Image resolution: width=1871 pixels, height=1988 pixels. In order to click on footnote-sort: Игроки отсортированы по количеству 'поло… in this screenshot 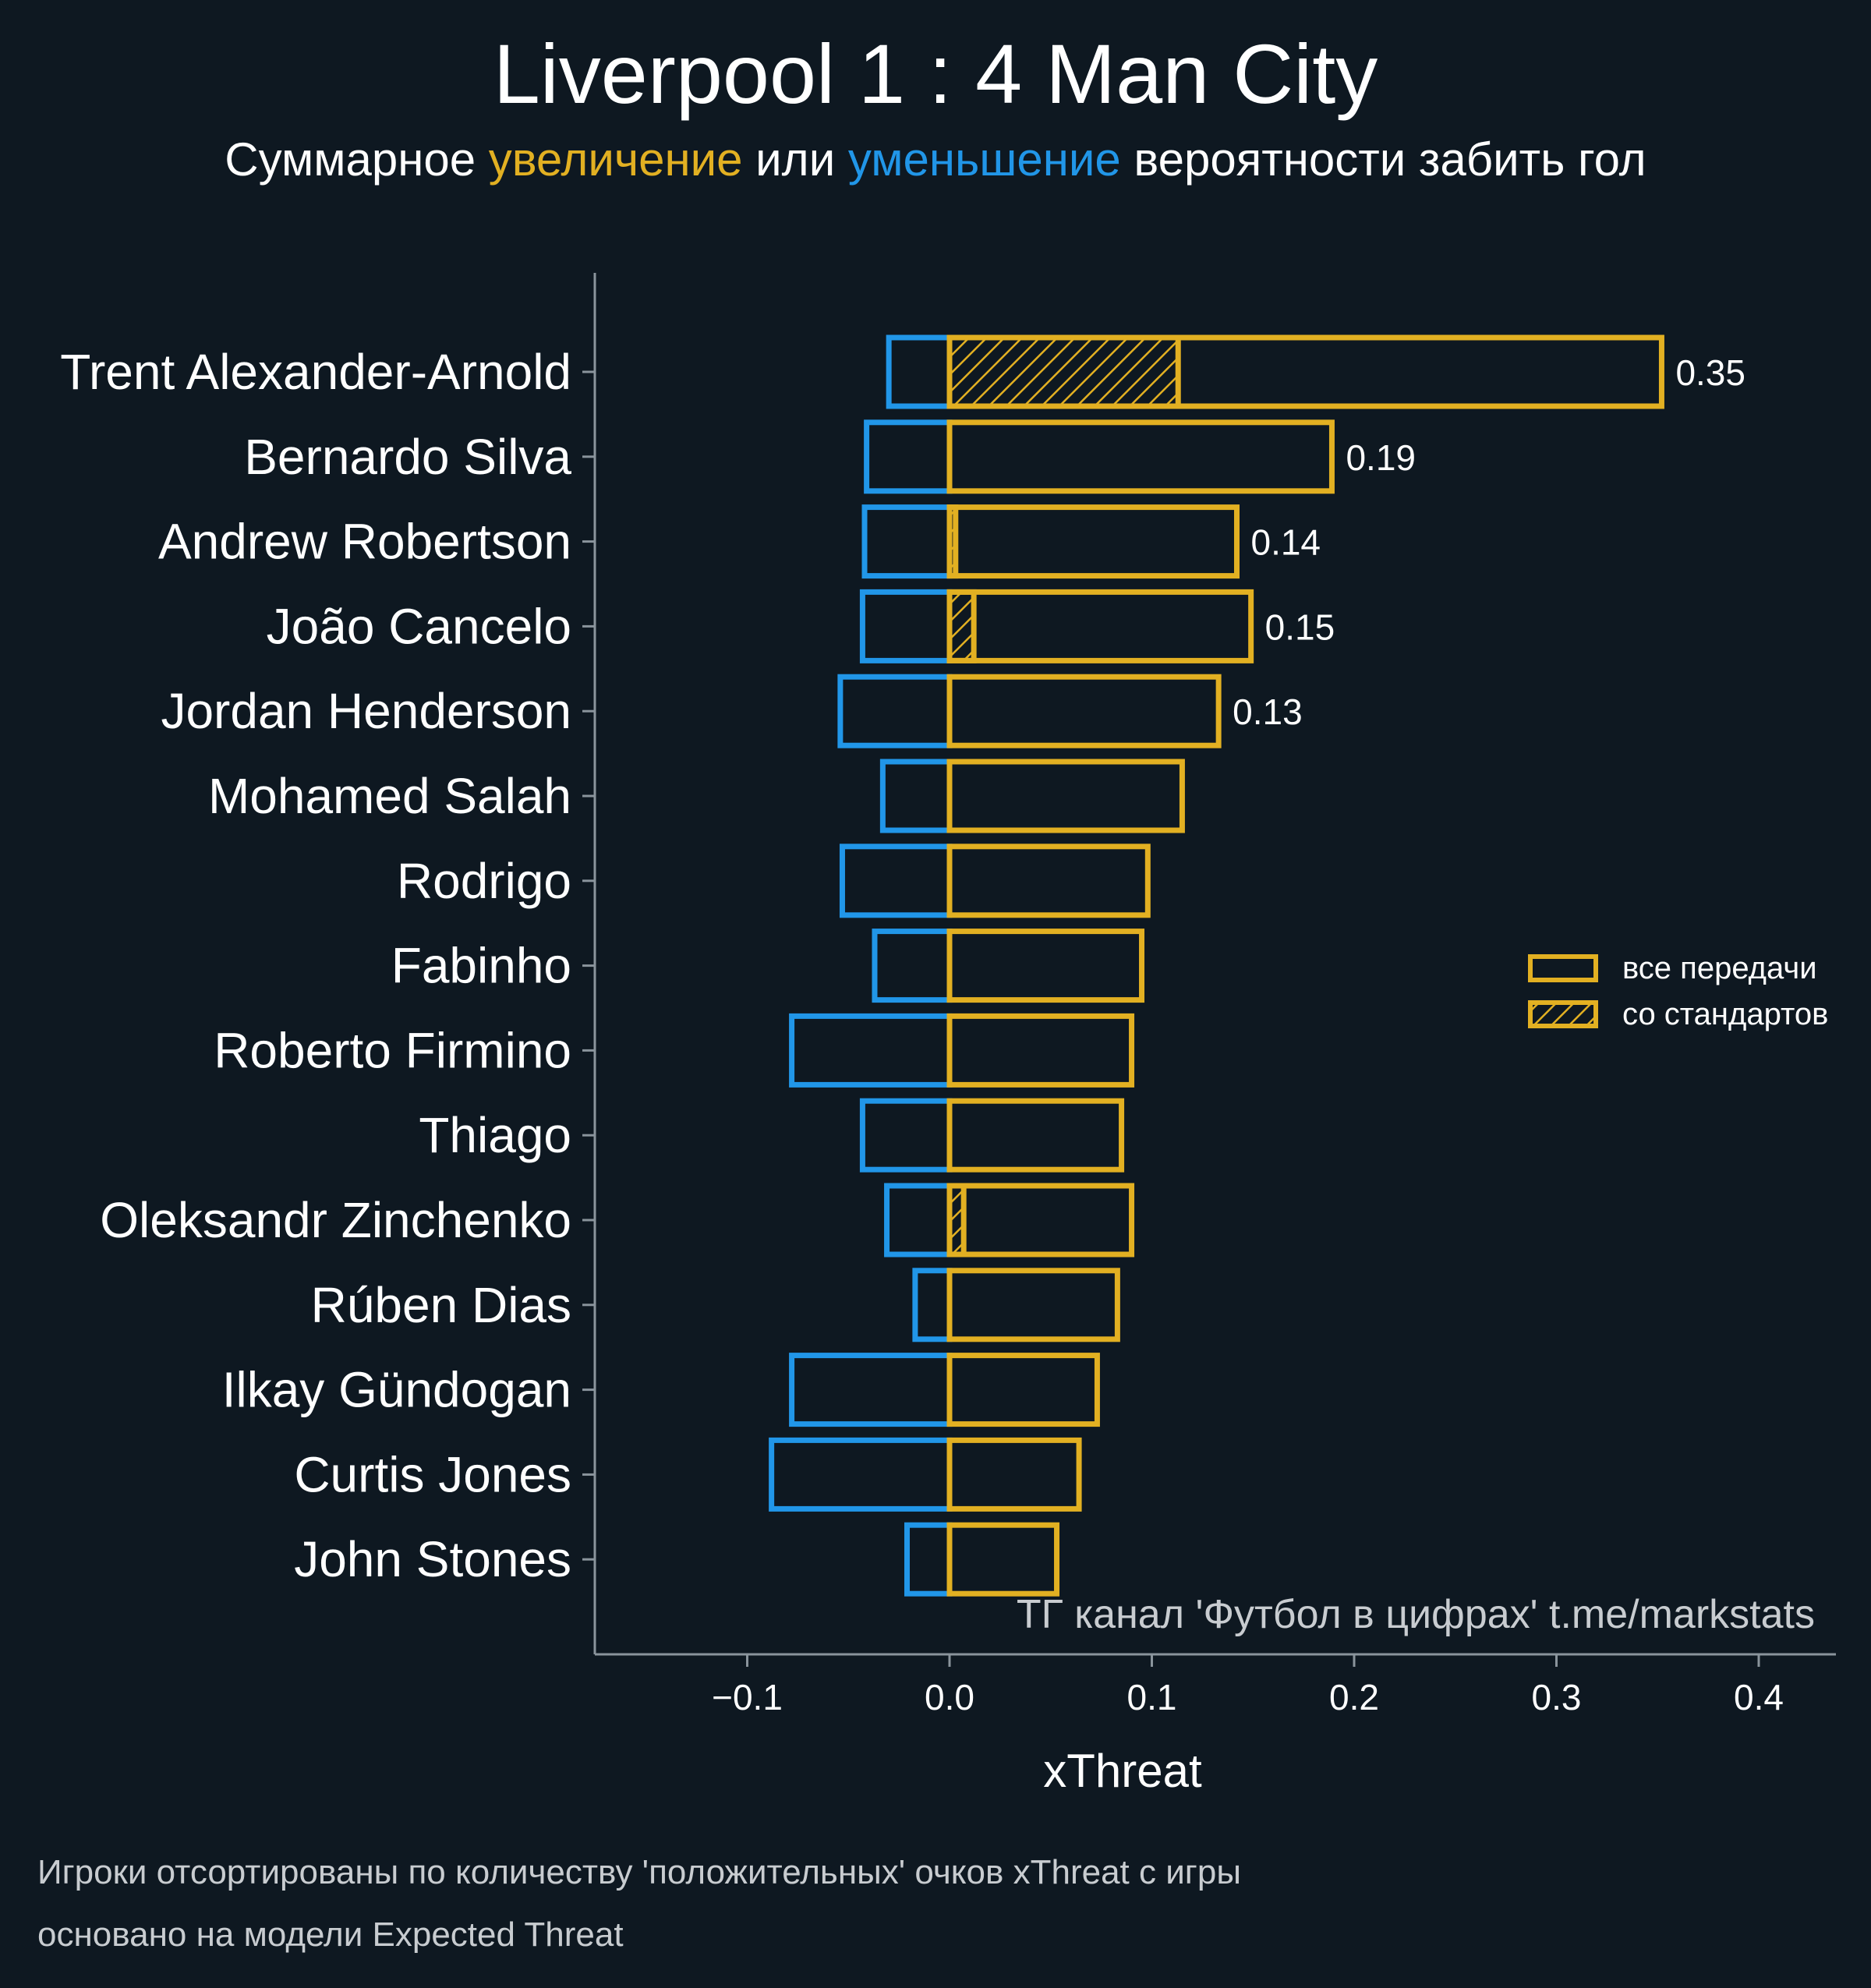, I will do `click(639, 1872)`.